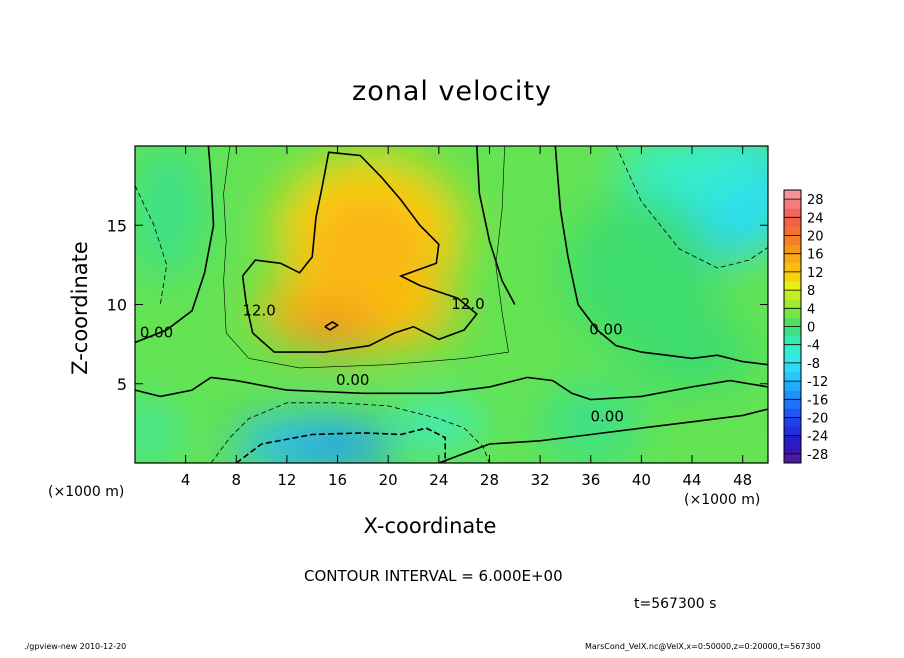 The height and width of the screenshot is (658, 904). I want to click on colorbar-tick-label: -28, so click(817, 455).